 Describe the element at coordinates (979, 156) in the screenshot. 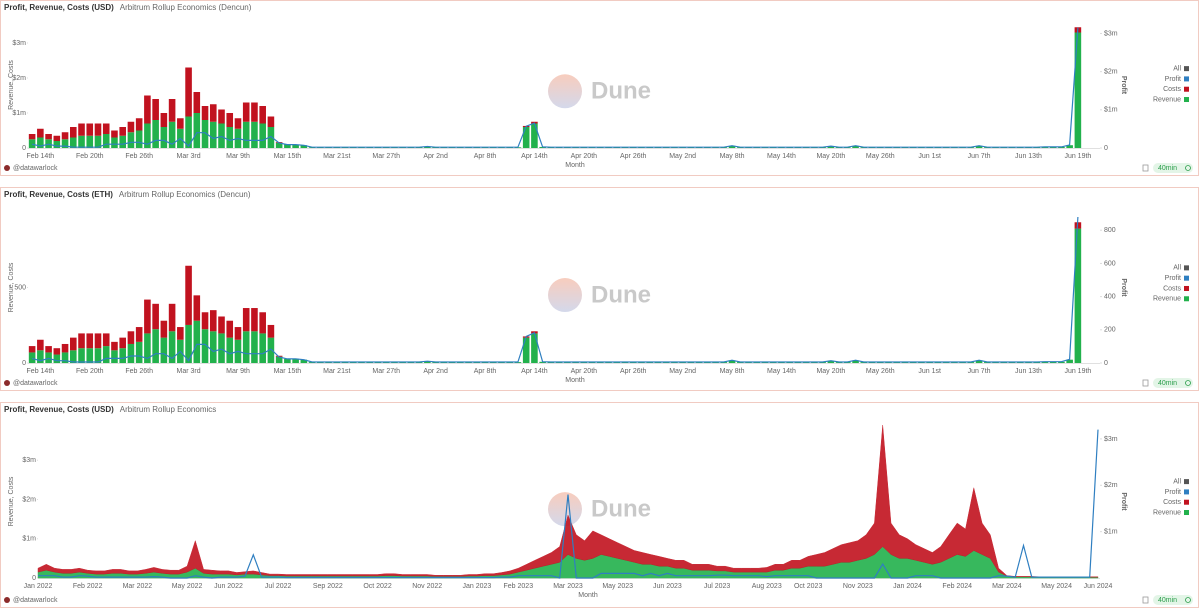

I see `x-tick-label: Jun 7th` at that location.